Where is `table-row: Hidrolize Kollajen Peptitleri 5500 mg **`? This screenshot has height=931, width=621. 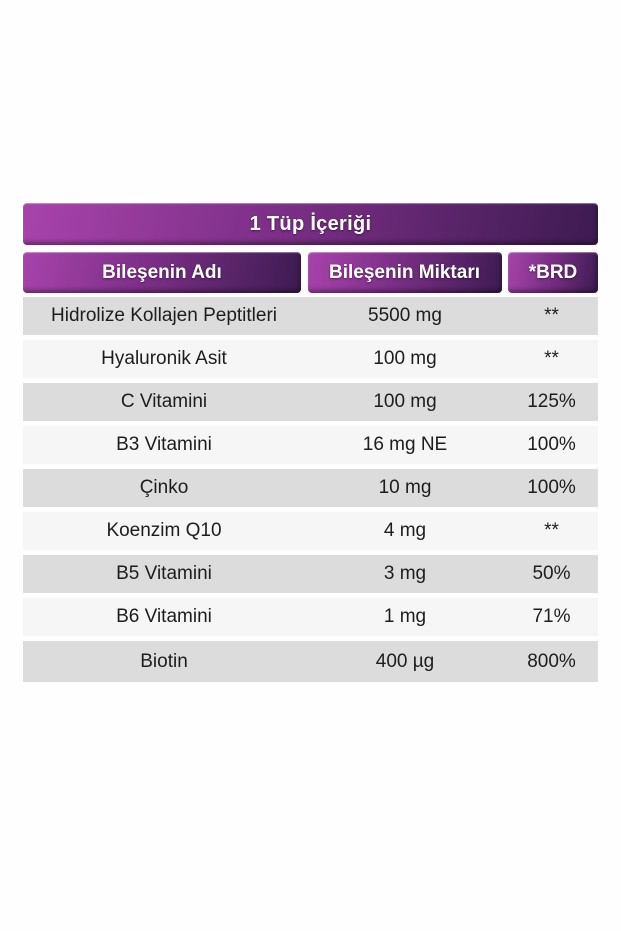 table-row: Hidrolize Kollajen Peptitleri 5500 mg ** is located at coordinates (310, 316).